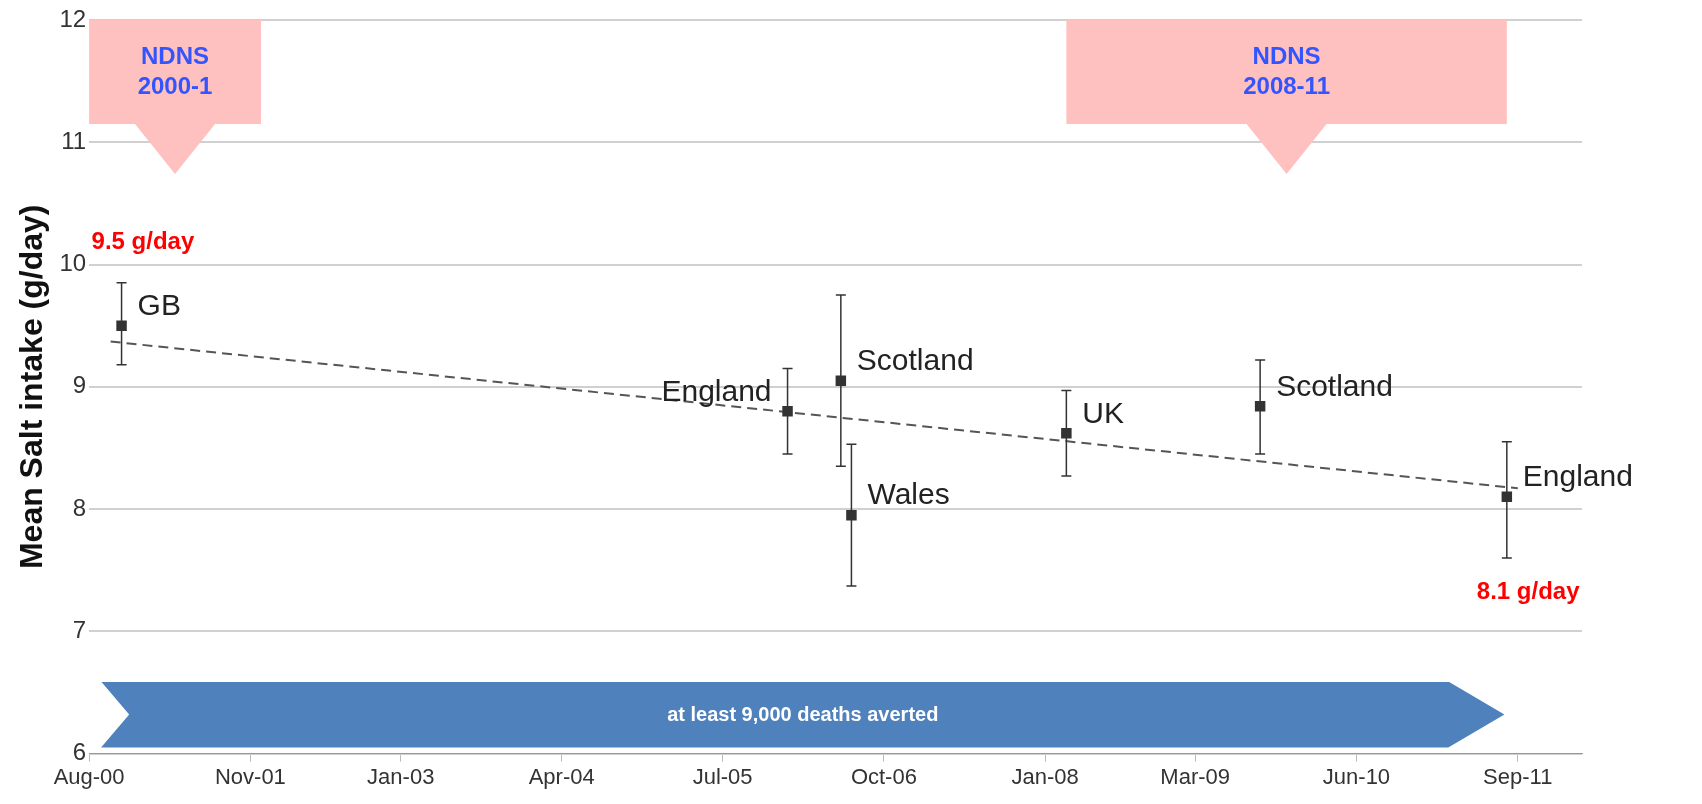 The width and height of the screenshot is (1702, 804). I want to click on x-tick-label: Jul-05, so click(722, 776).